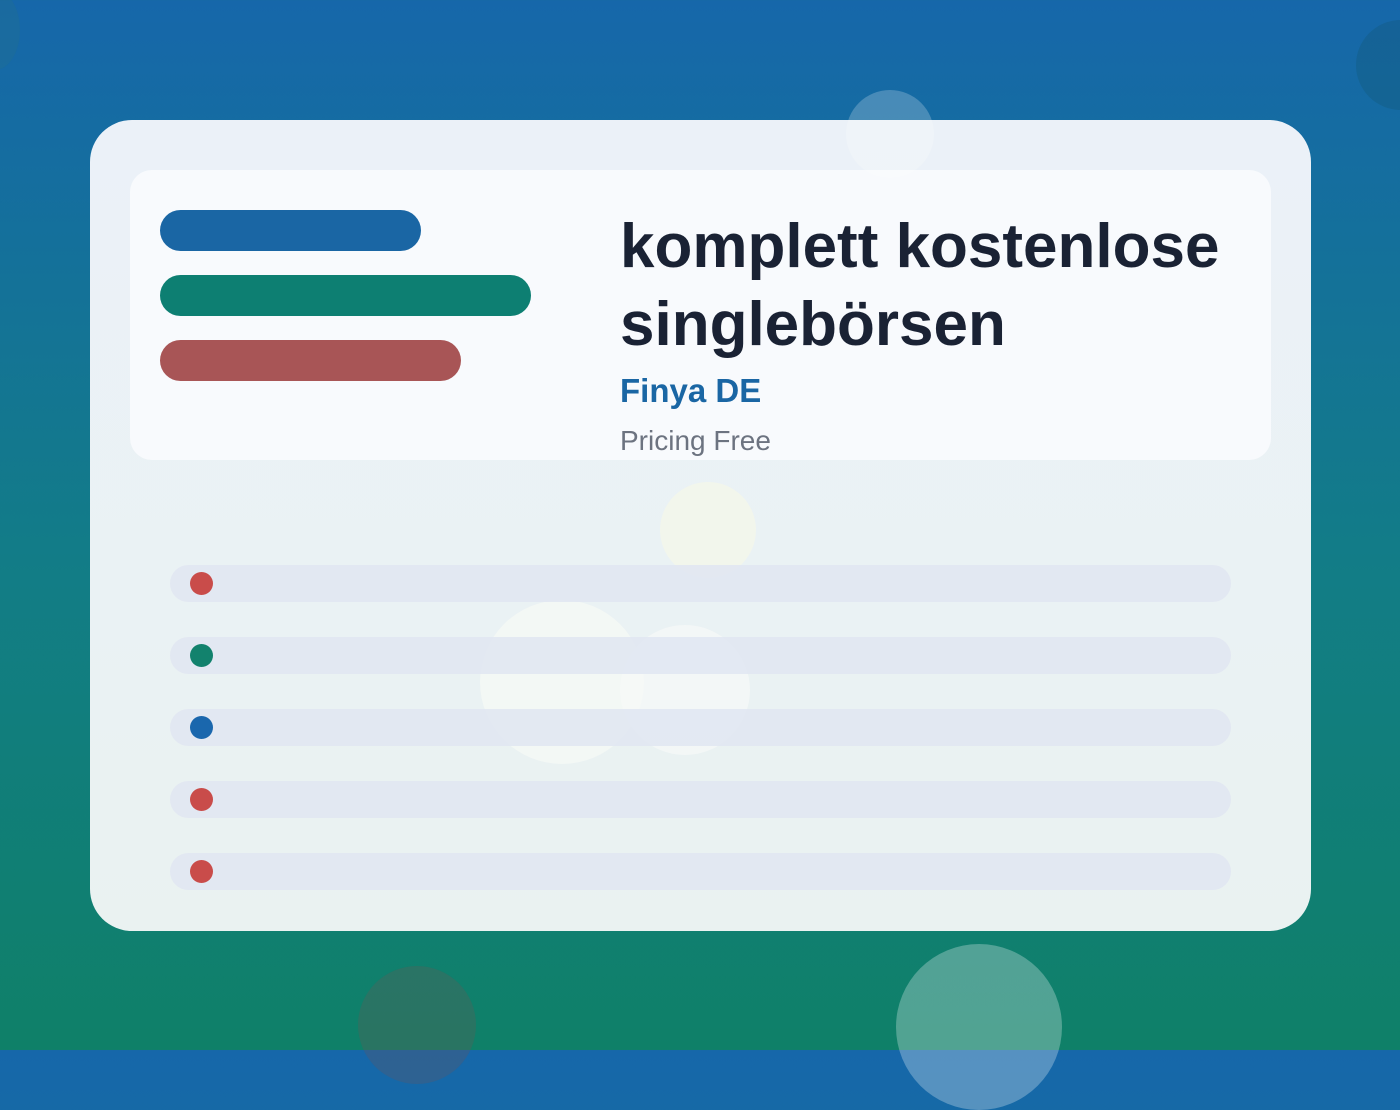 The width and height of the screenshot is (1400, 1110). What do you see at coordinates (345, 295) in the screenshot?
I see `decorative-bar-green` at bounding box center [345, 295].